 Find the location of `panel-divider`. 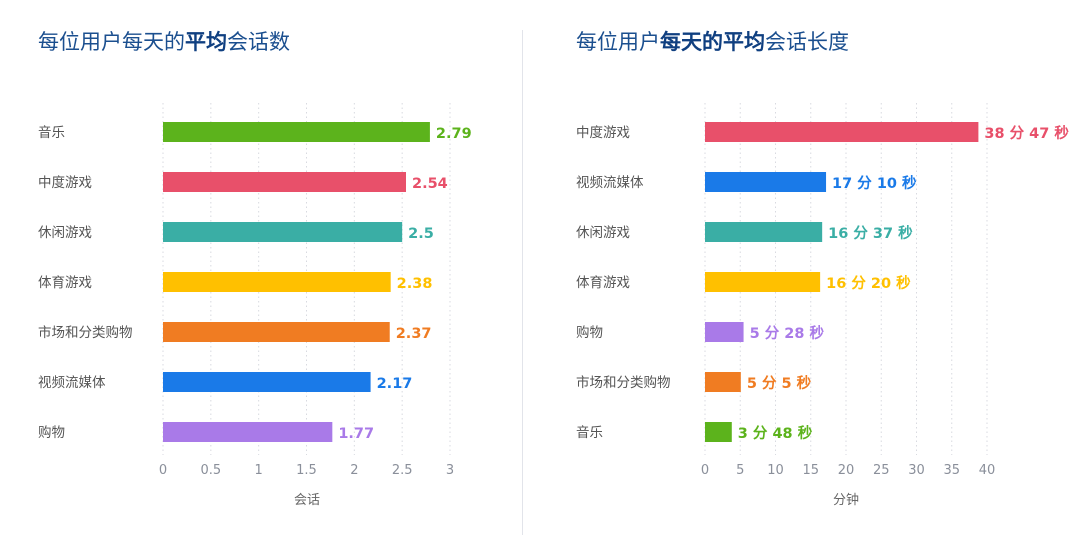

panel-divider is located at coordinates (522, 282).